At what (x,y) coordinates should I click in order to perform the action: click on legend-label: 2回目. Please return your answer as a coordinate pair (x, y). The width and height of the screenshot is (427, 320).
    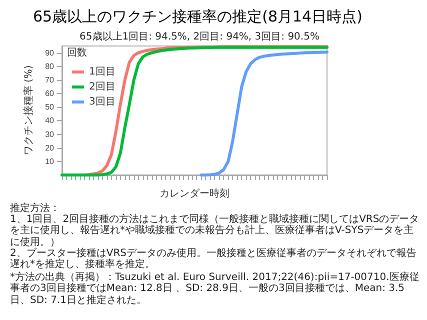
    Looking at the image, I should click on (102, 87).